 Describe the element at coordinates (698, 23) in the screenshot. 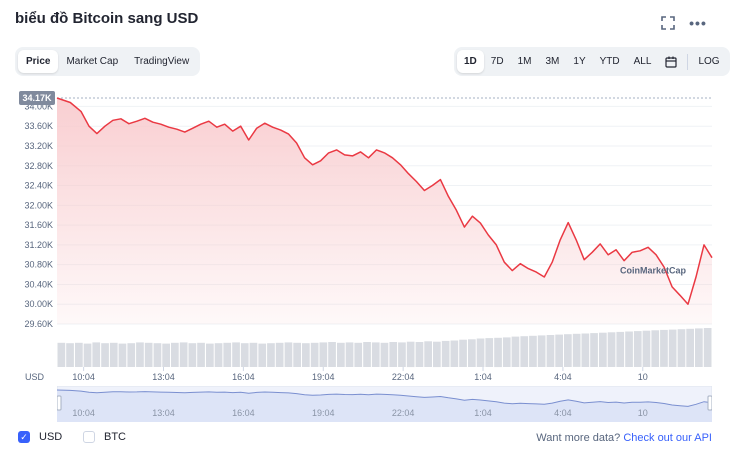

I see `more-icon: •••` at that location.